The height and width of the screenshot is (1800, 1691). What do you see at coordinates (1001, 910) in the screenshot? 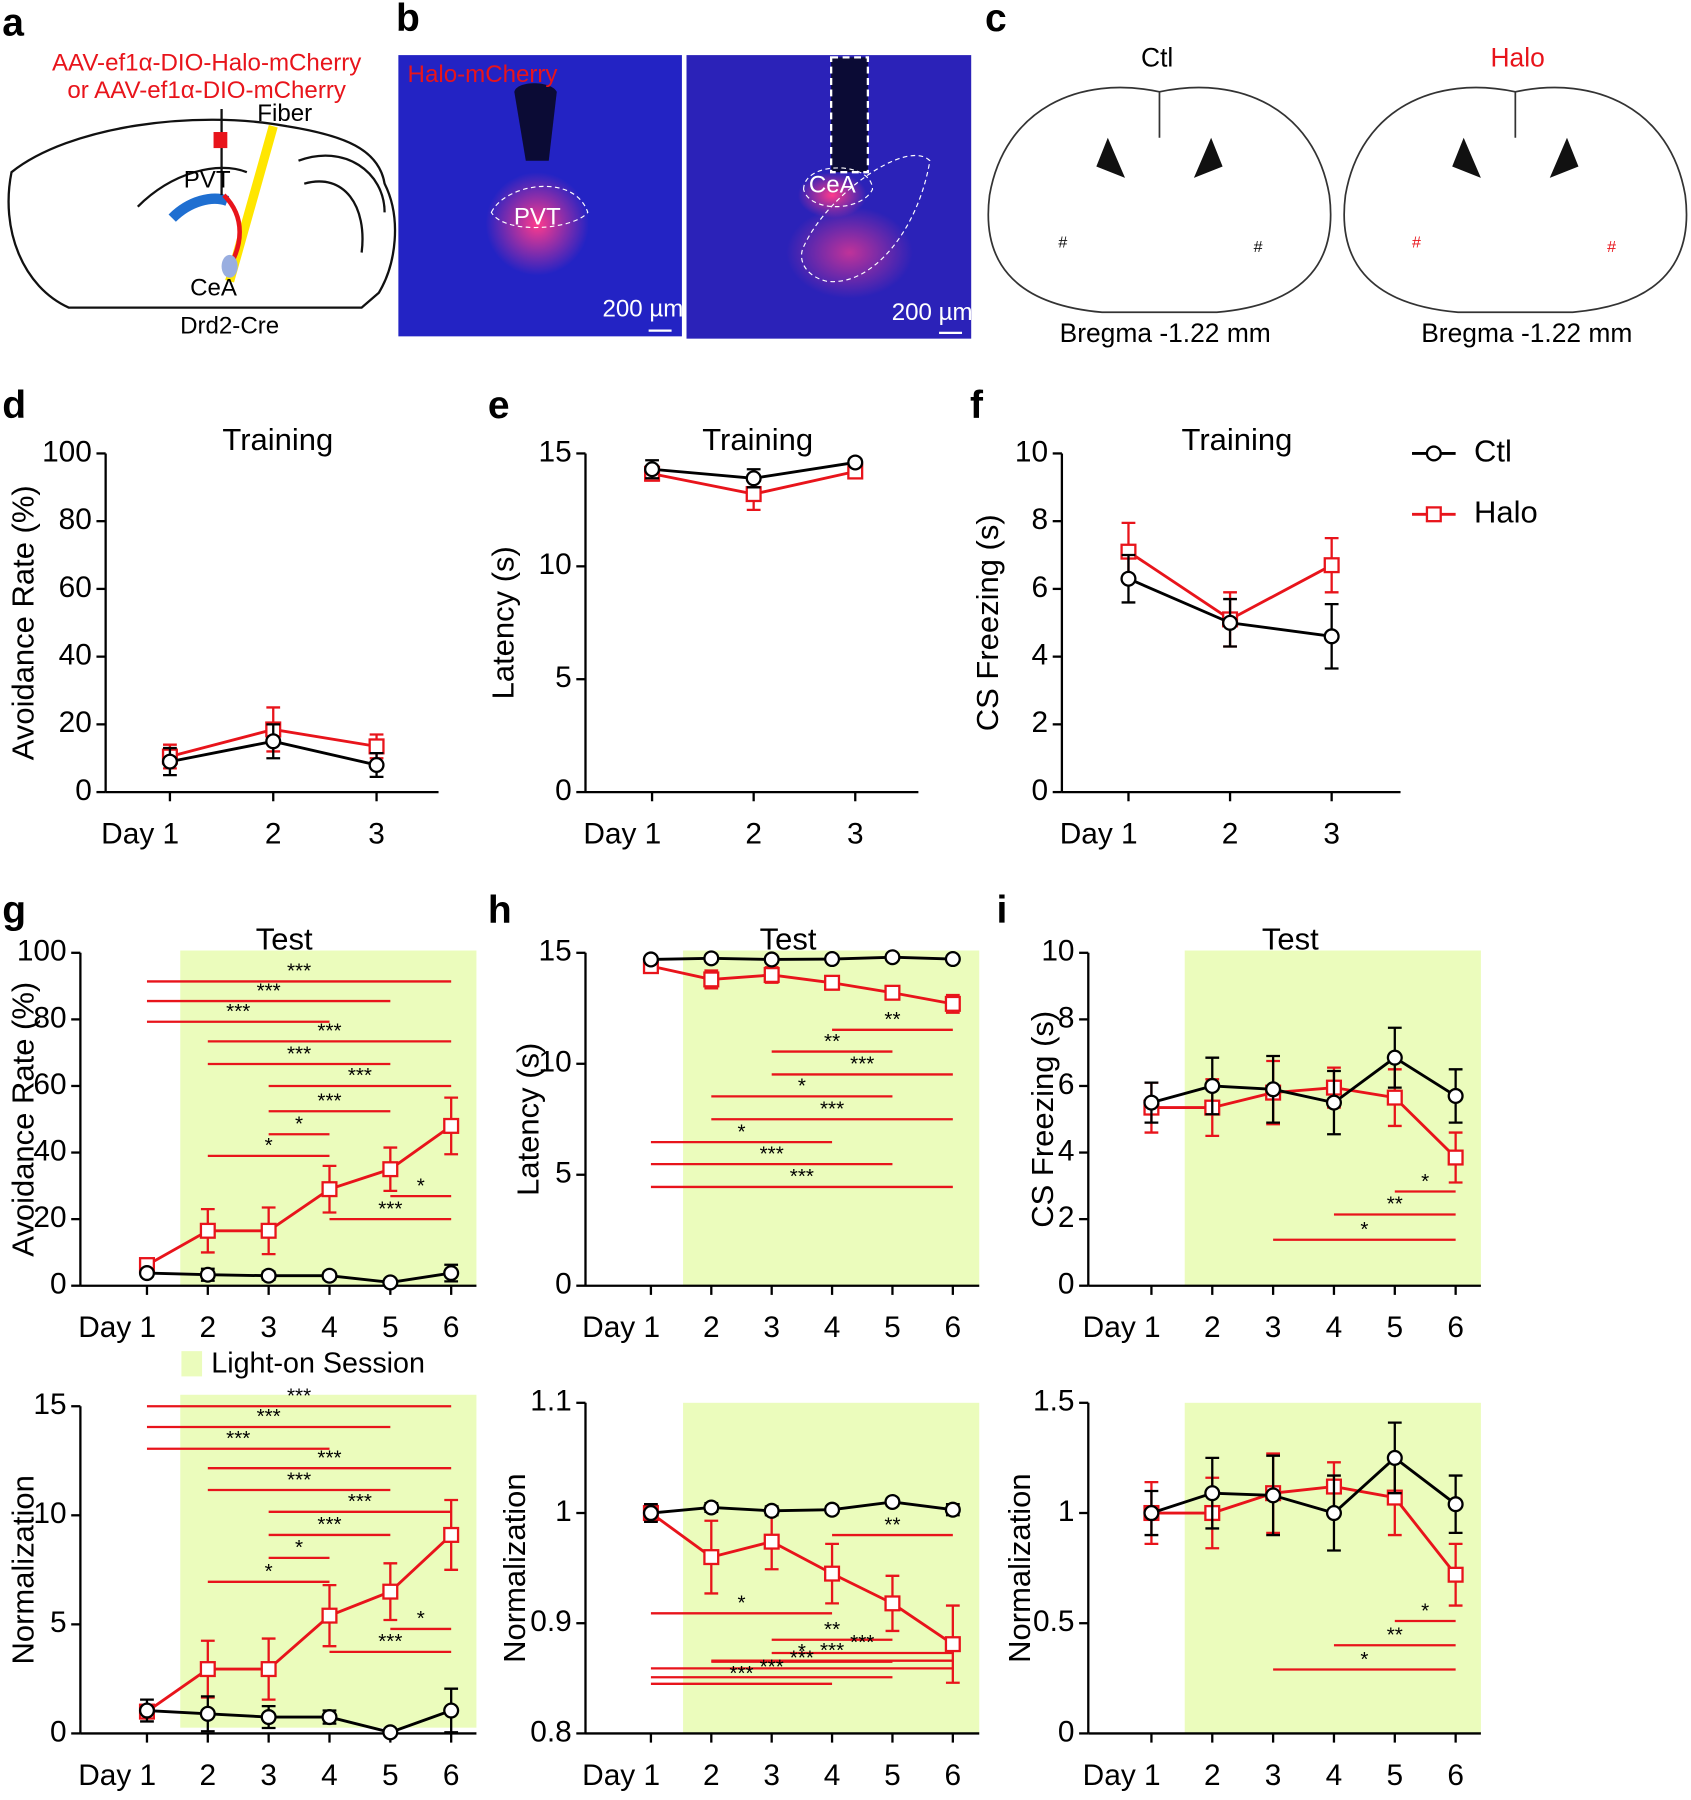
I see `panel-letter: i` at bounding box center [1001, 910].